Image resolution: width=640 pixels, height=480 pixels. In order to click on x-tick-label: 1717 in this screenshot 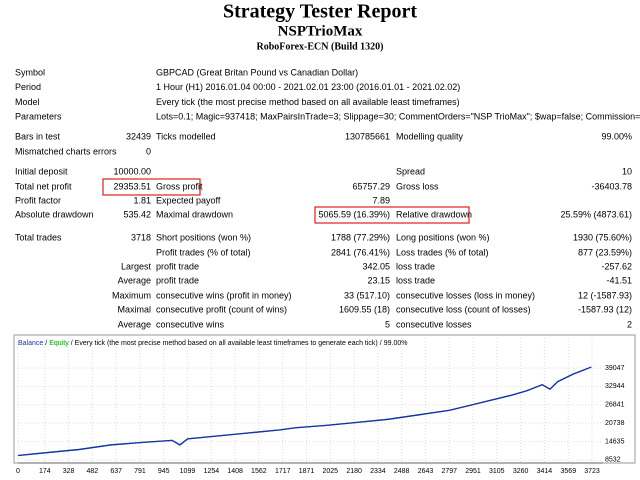, I will do `click(283, 471)`.